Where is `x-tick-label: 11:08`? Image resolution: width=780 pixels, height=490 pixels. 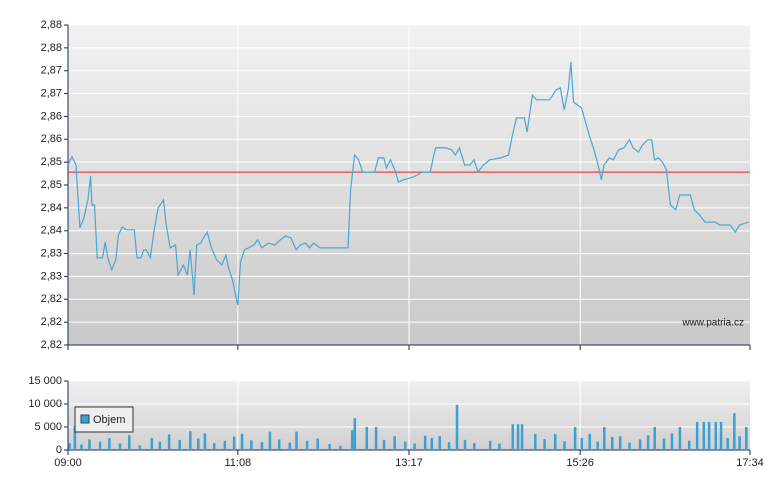
x-tick-label: 11:08 is located at coordinates (237, 463).